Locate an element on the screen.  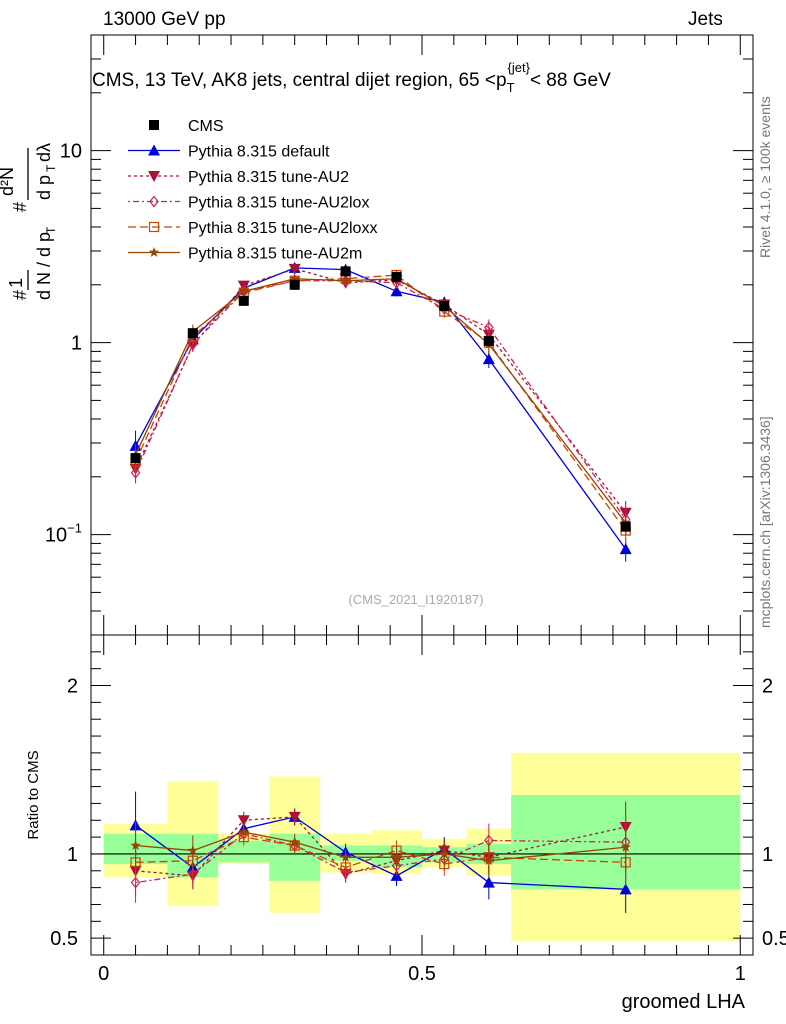
ratio-series-Pythia 8.315 tune-AU2m is located at coordinates (380, 849).